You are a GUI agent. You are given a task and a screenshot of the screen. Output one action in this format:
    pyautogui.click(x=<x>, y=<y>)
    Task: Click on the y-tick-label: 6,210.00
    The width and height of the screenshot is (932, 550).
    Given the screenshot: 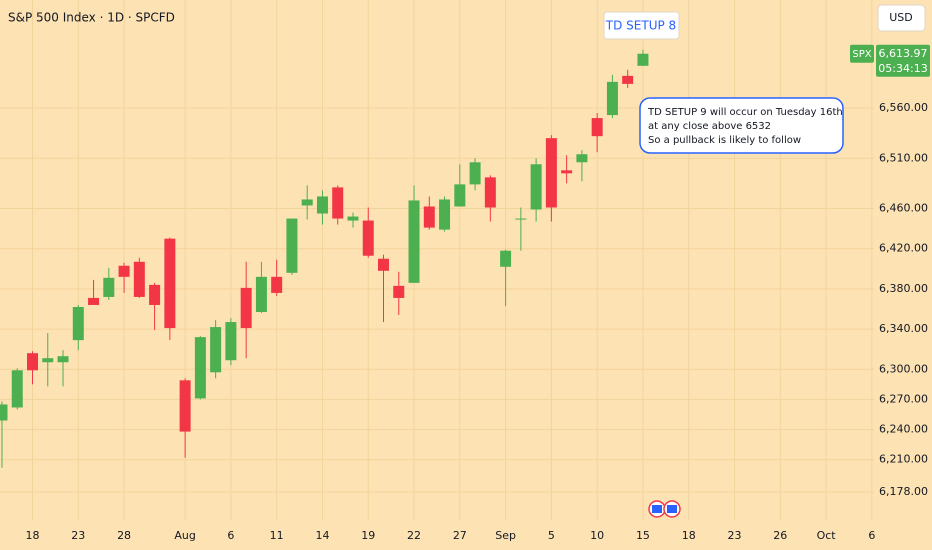 What is the action you would take?
    pyautogui.click(x=903, y=459)
    